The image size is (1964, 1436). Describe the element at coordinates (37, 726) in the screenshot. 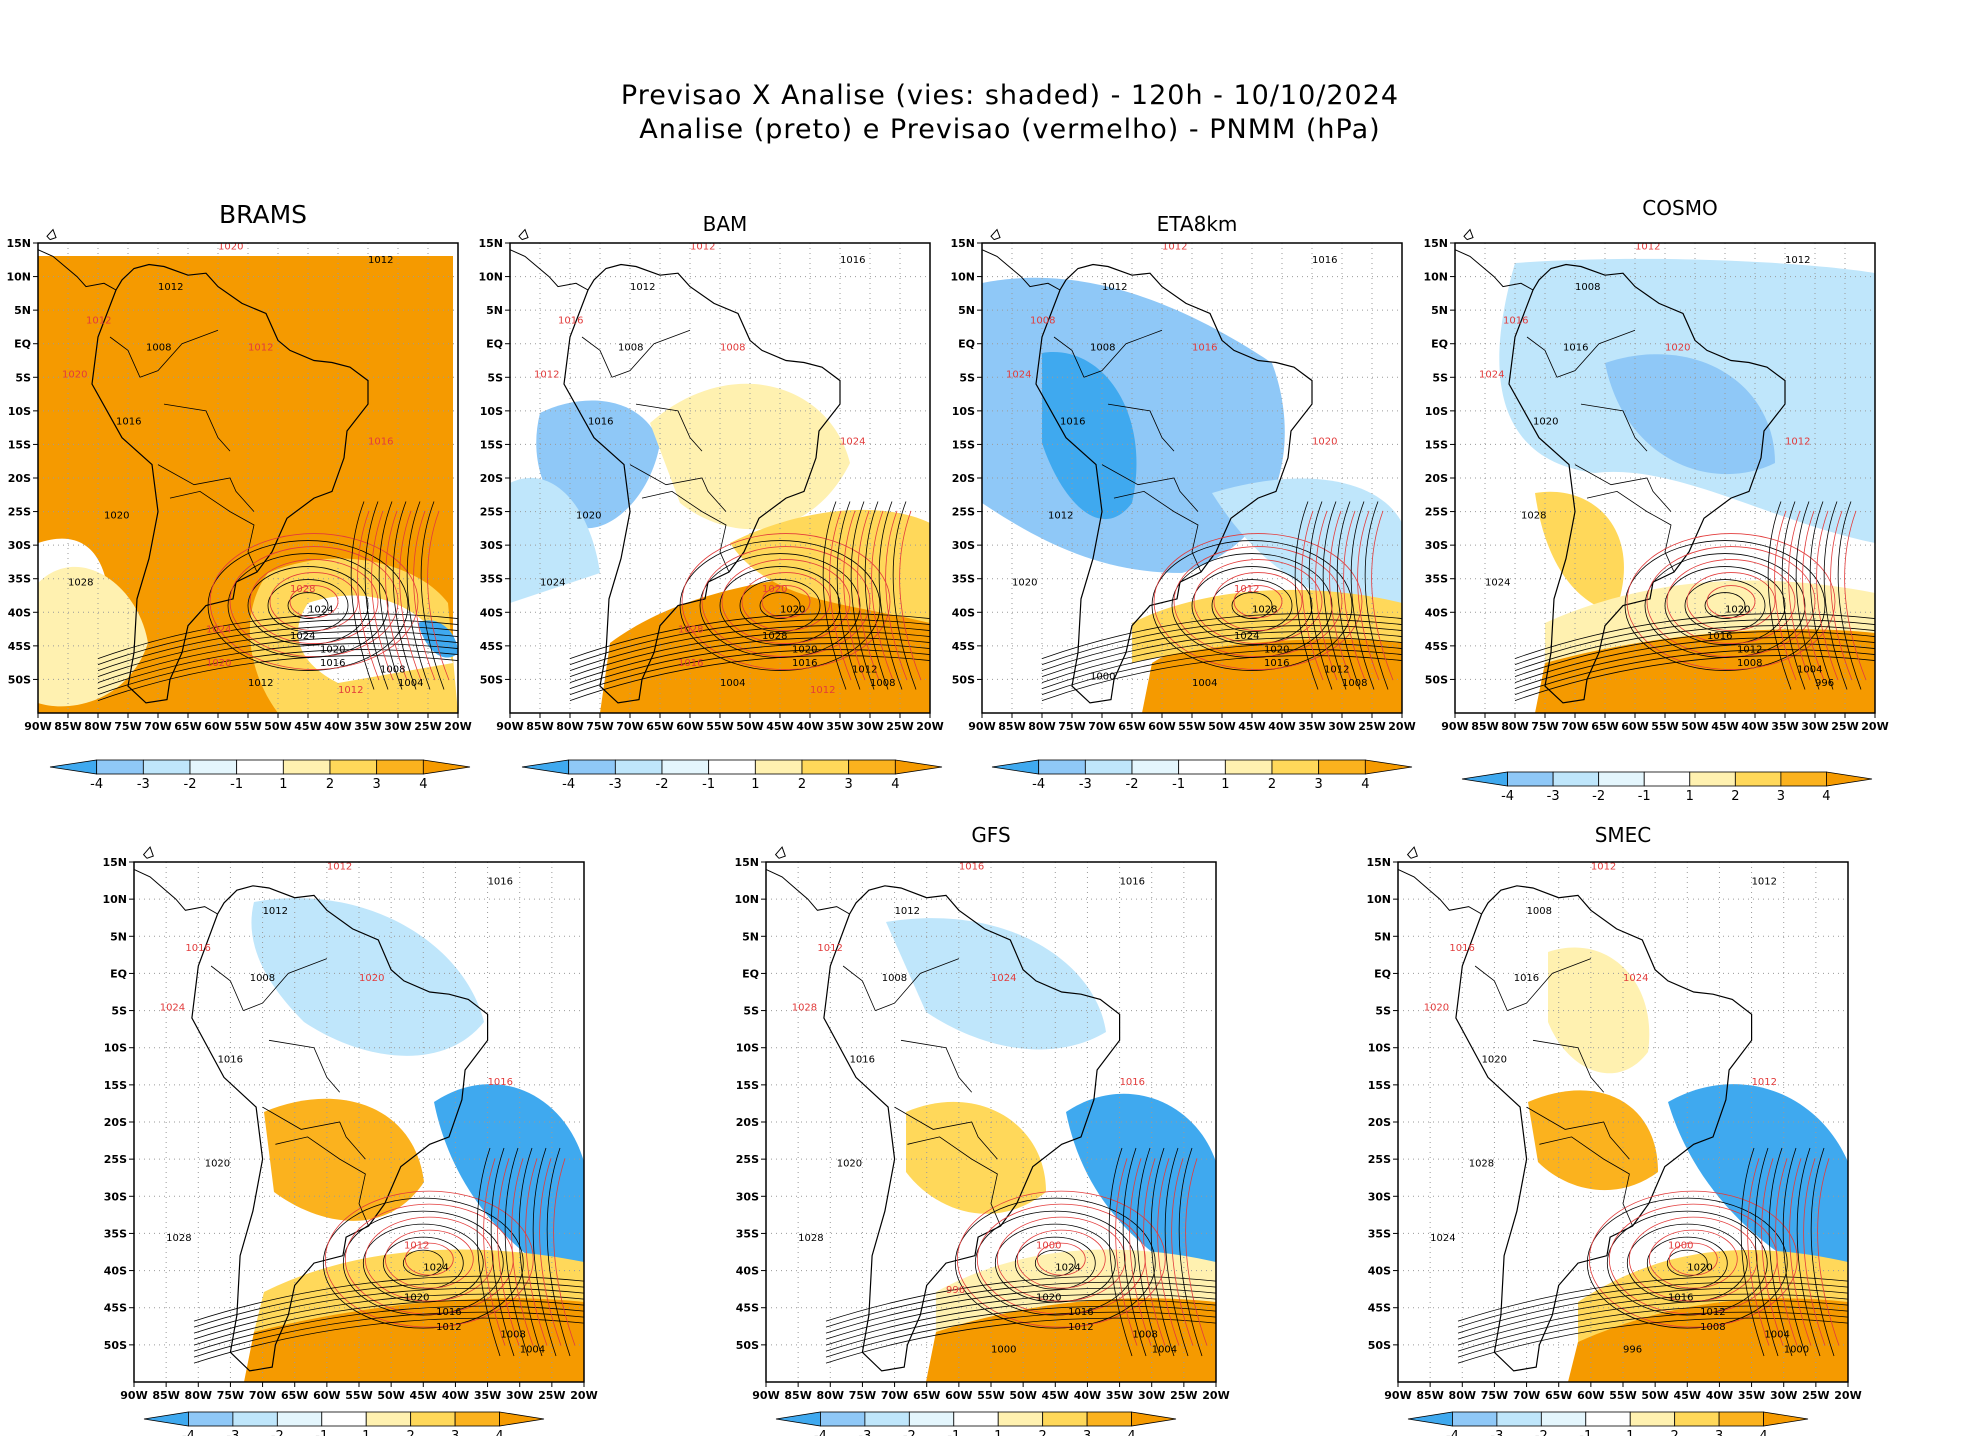

I see `lon-tick-label: 90W` at that location.